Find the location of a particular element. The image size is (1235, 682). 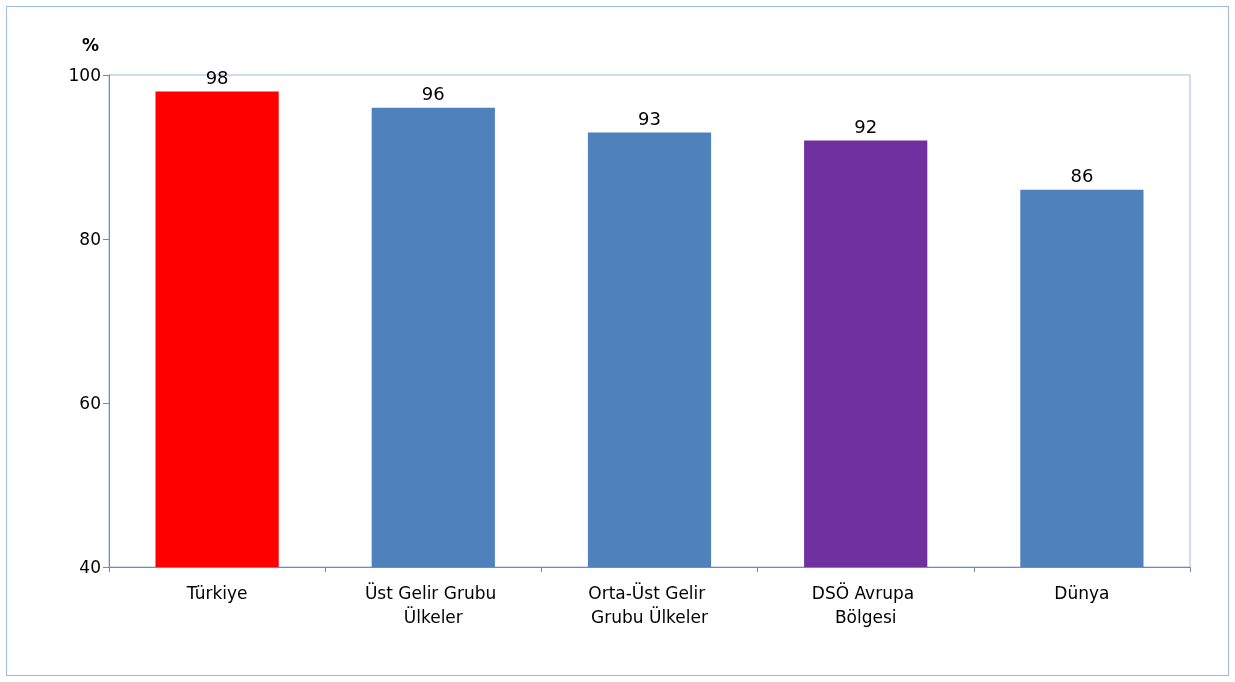

data-label: 98 is located at coordinates (217, 77).